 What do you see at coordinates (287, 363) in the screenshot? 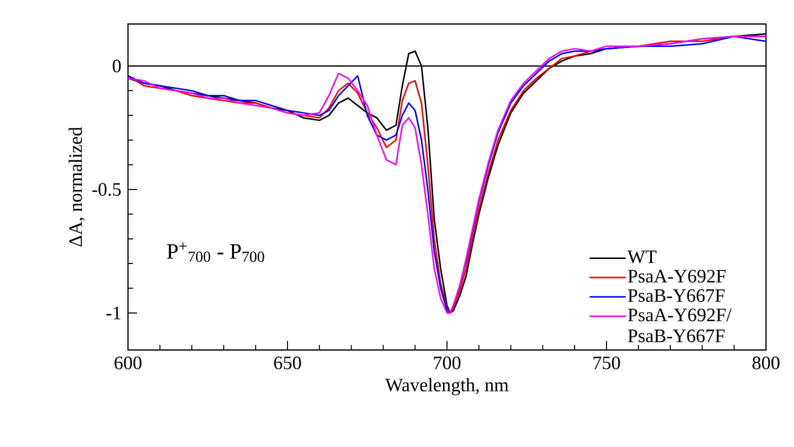
I see `x-tick-label: 650` at bounding box center [287, 363].